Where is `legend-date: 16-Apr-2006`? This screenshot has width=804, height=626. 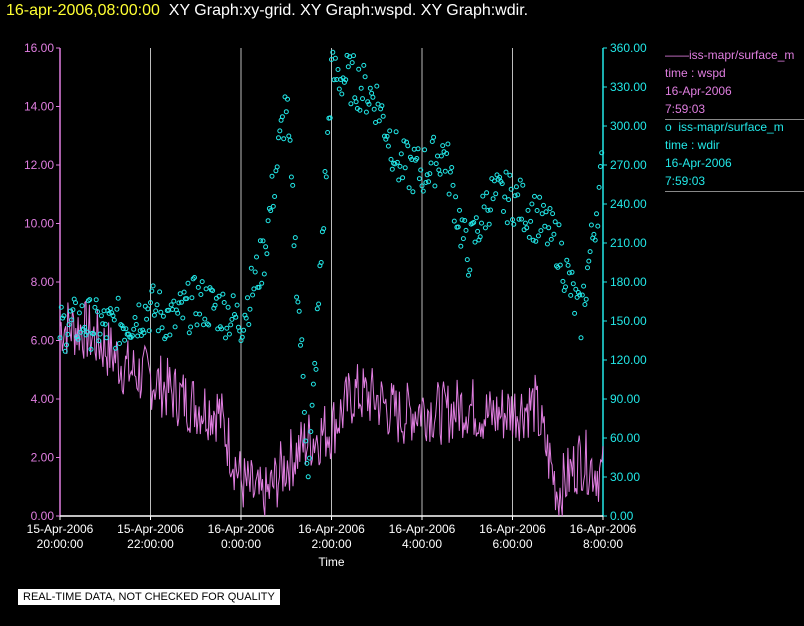
legend-date: 16-Apr-2006 is located at coordinates (698, 91).